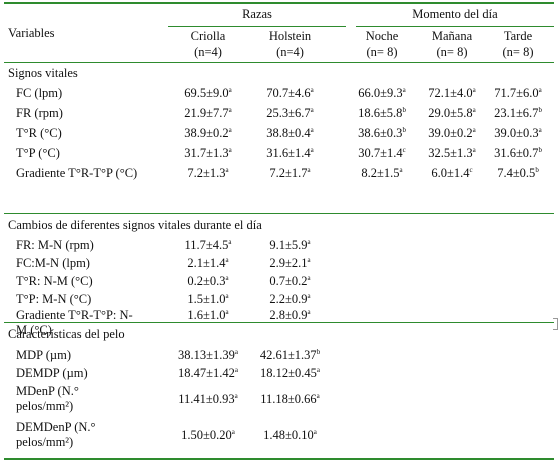 The width and height of the screenshot is (560, 464). Describe the element at coordinates (208, 36) in the screenshot. I see `col-criolla-name: Criolla` at that location.